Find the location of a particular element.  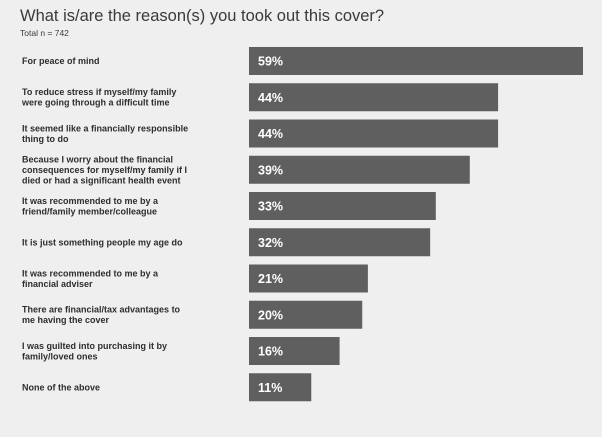

category-label-4-line-1: friend/family member/colleague is located at coordinates (89, 211).